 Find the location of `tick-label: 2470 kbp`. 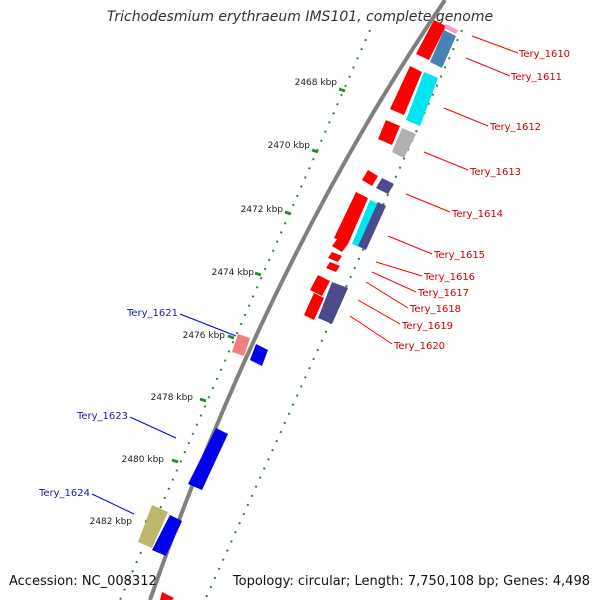

tick-label: 2470 kbp is located at coordinates (289, 146).